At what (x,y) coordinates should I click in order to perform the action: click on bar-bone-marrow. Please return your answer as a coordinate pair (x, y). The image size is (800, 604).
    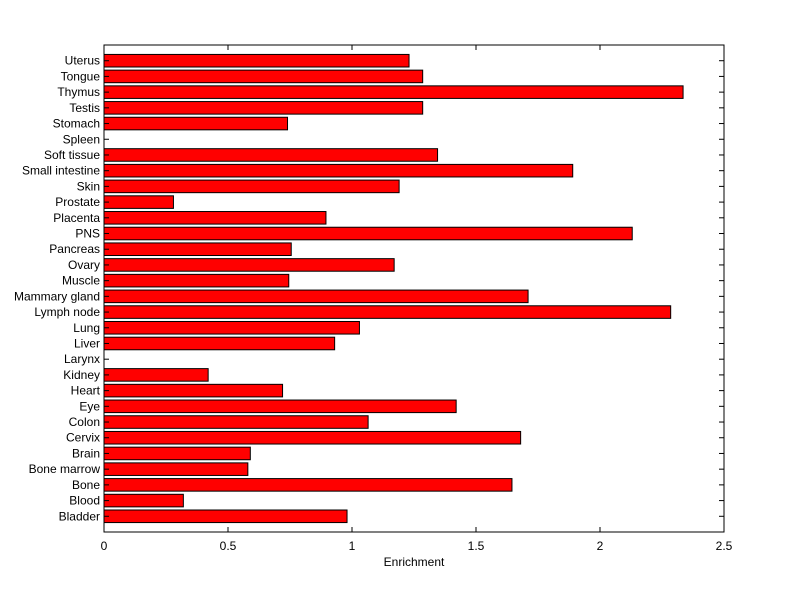
    Looking at the image, I should click on (176, 469).